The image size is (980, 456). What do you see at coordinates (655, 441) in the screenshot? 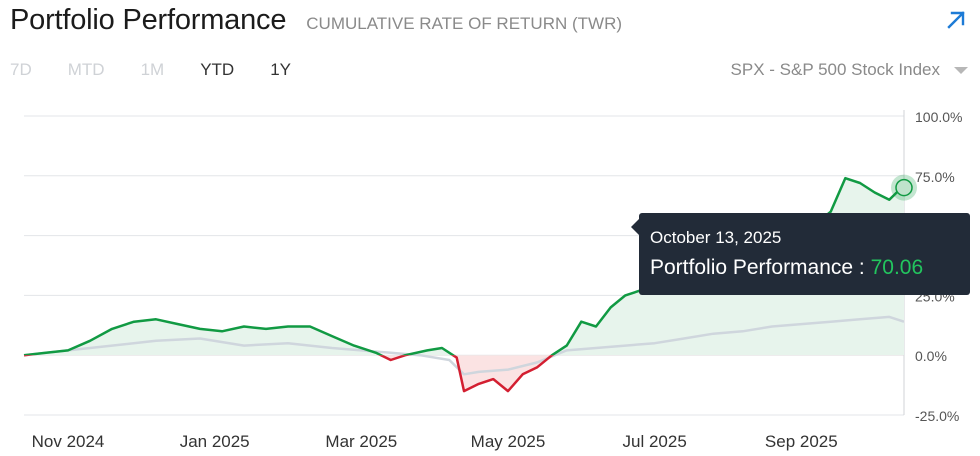
I see `x-tick-label: Jul 2025` at bounding box center [655, 441].